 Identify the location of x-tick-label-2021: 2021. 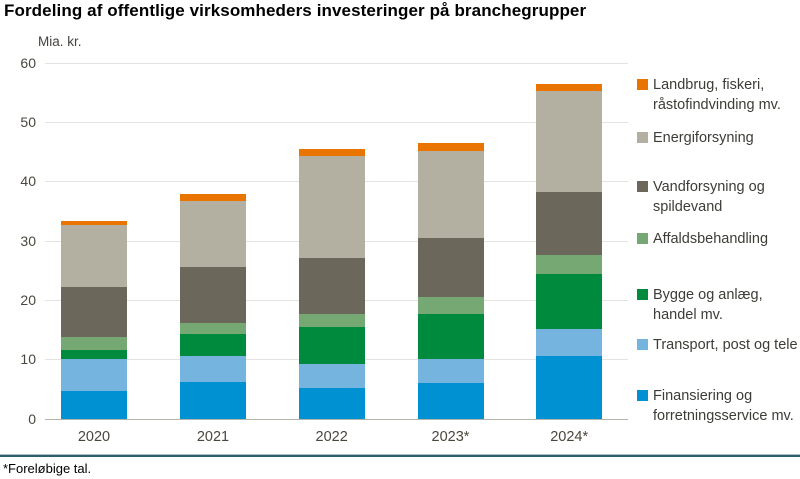
(213, 437).